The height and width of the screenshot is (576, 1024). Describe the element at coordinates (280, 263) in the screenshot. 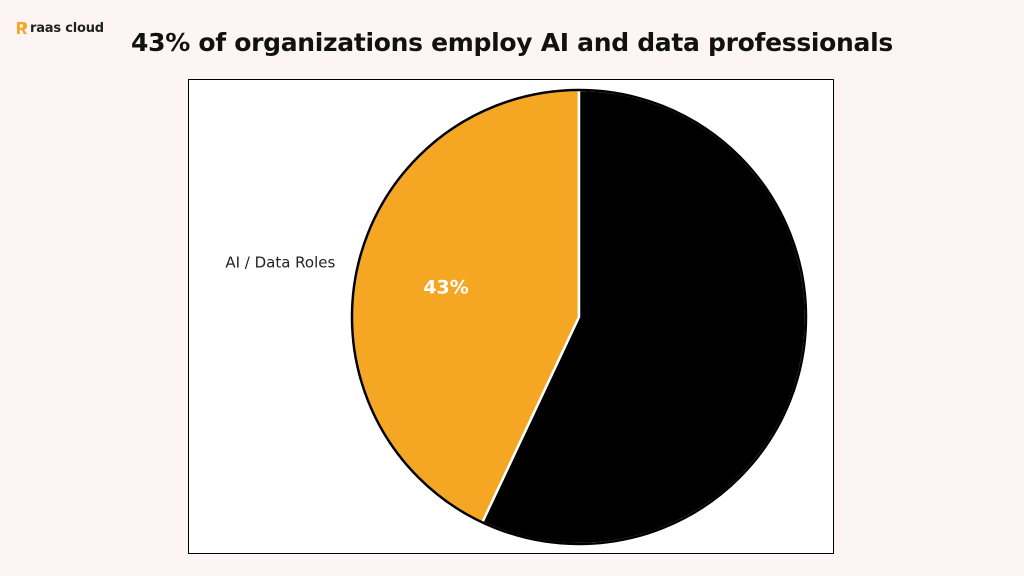

I see `pie-slice-label-0: AI / Data Roles` at that location.